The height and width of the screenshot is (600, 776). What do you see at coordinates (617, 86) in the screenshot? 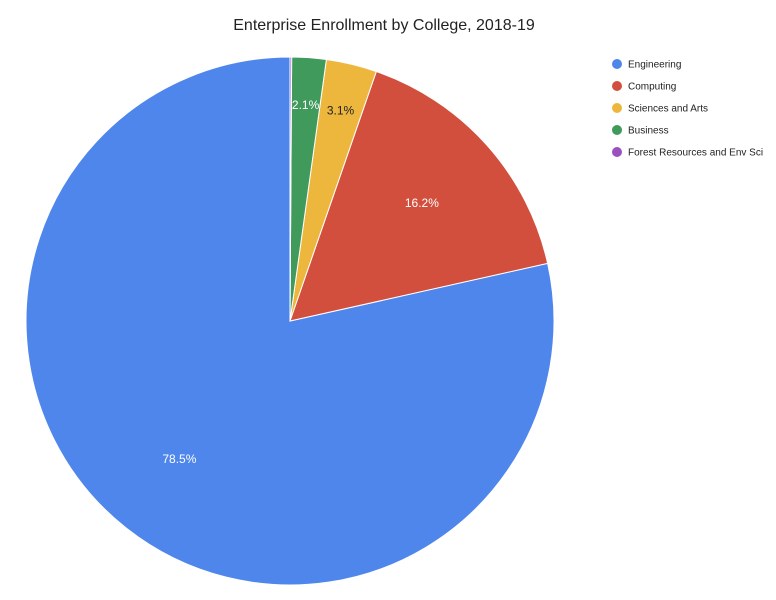
I see `legend-marker-computing` at bounding box center [617, 86].